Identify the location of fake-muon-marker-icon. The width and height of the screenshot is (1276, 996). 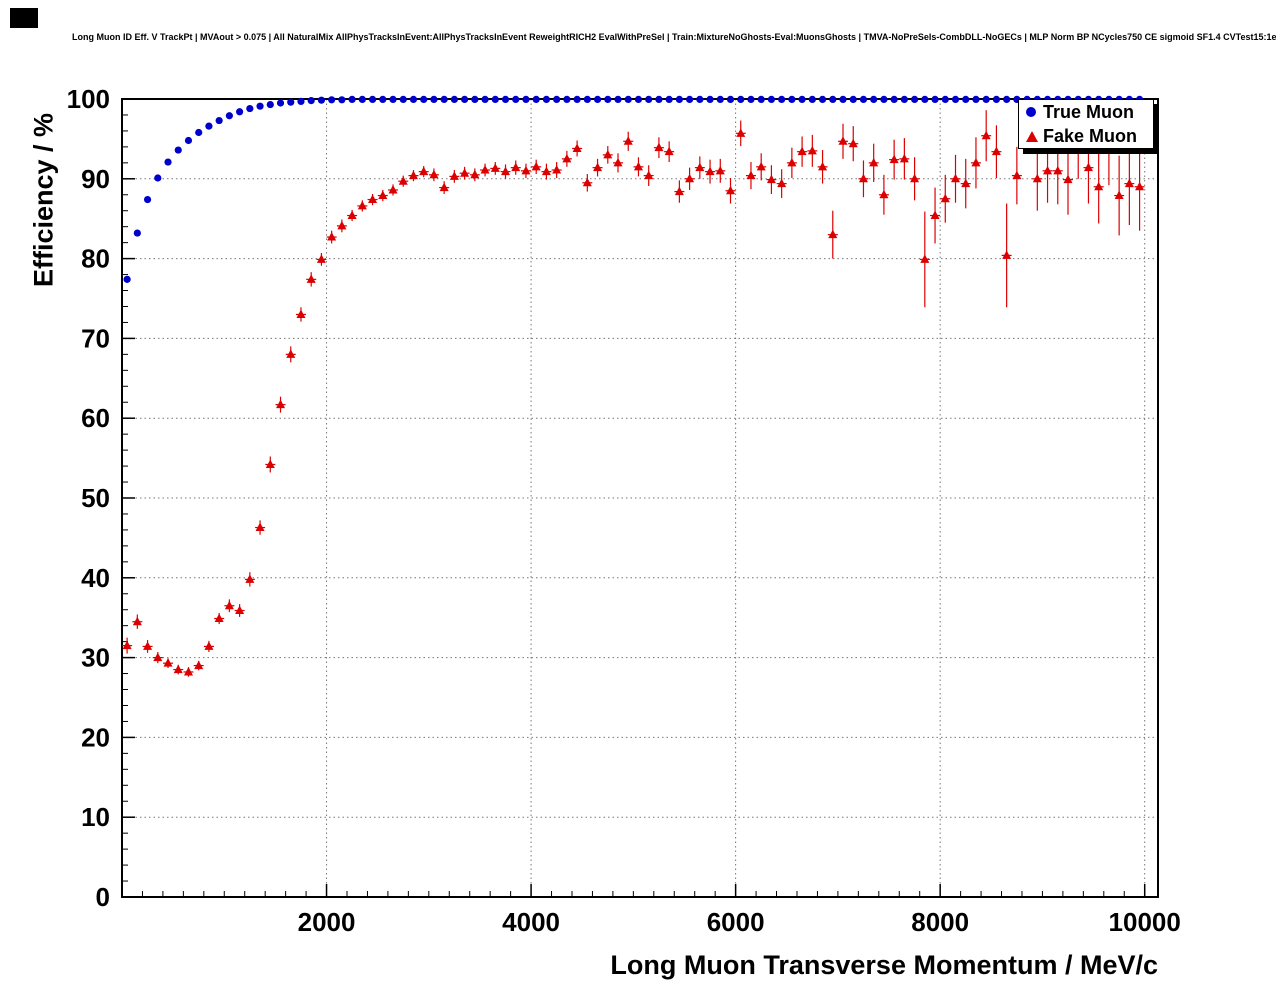
(1032, 136).